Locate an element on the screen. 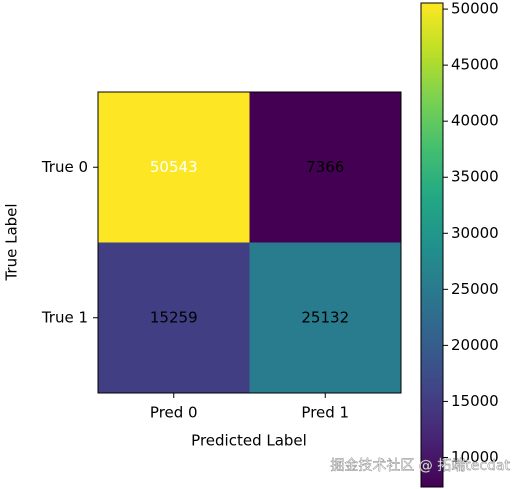 Image resolution: width=516 pixels, height=489 pixels. colorbar-tick-label: 30000 is located at coordinates (475, 233).